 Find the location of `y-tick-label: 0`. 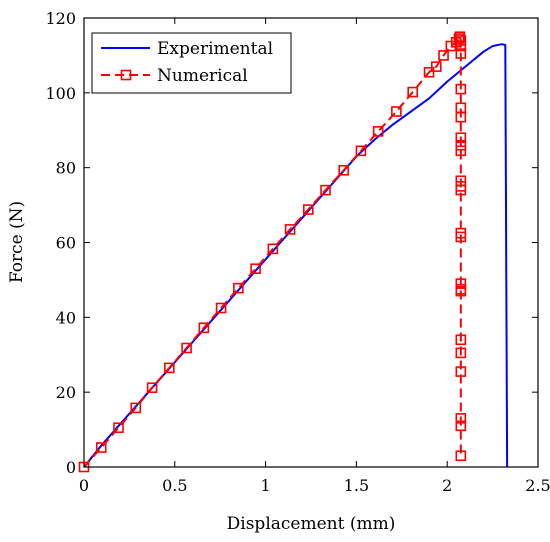

y-tick-label: 0 is located at coordinates (71, 467).